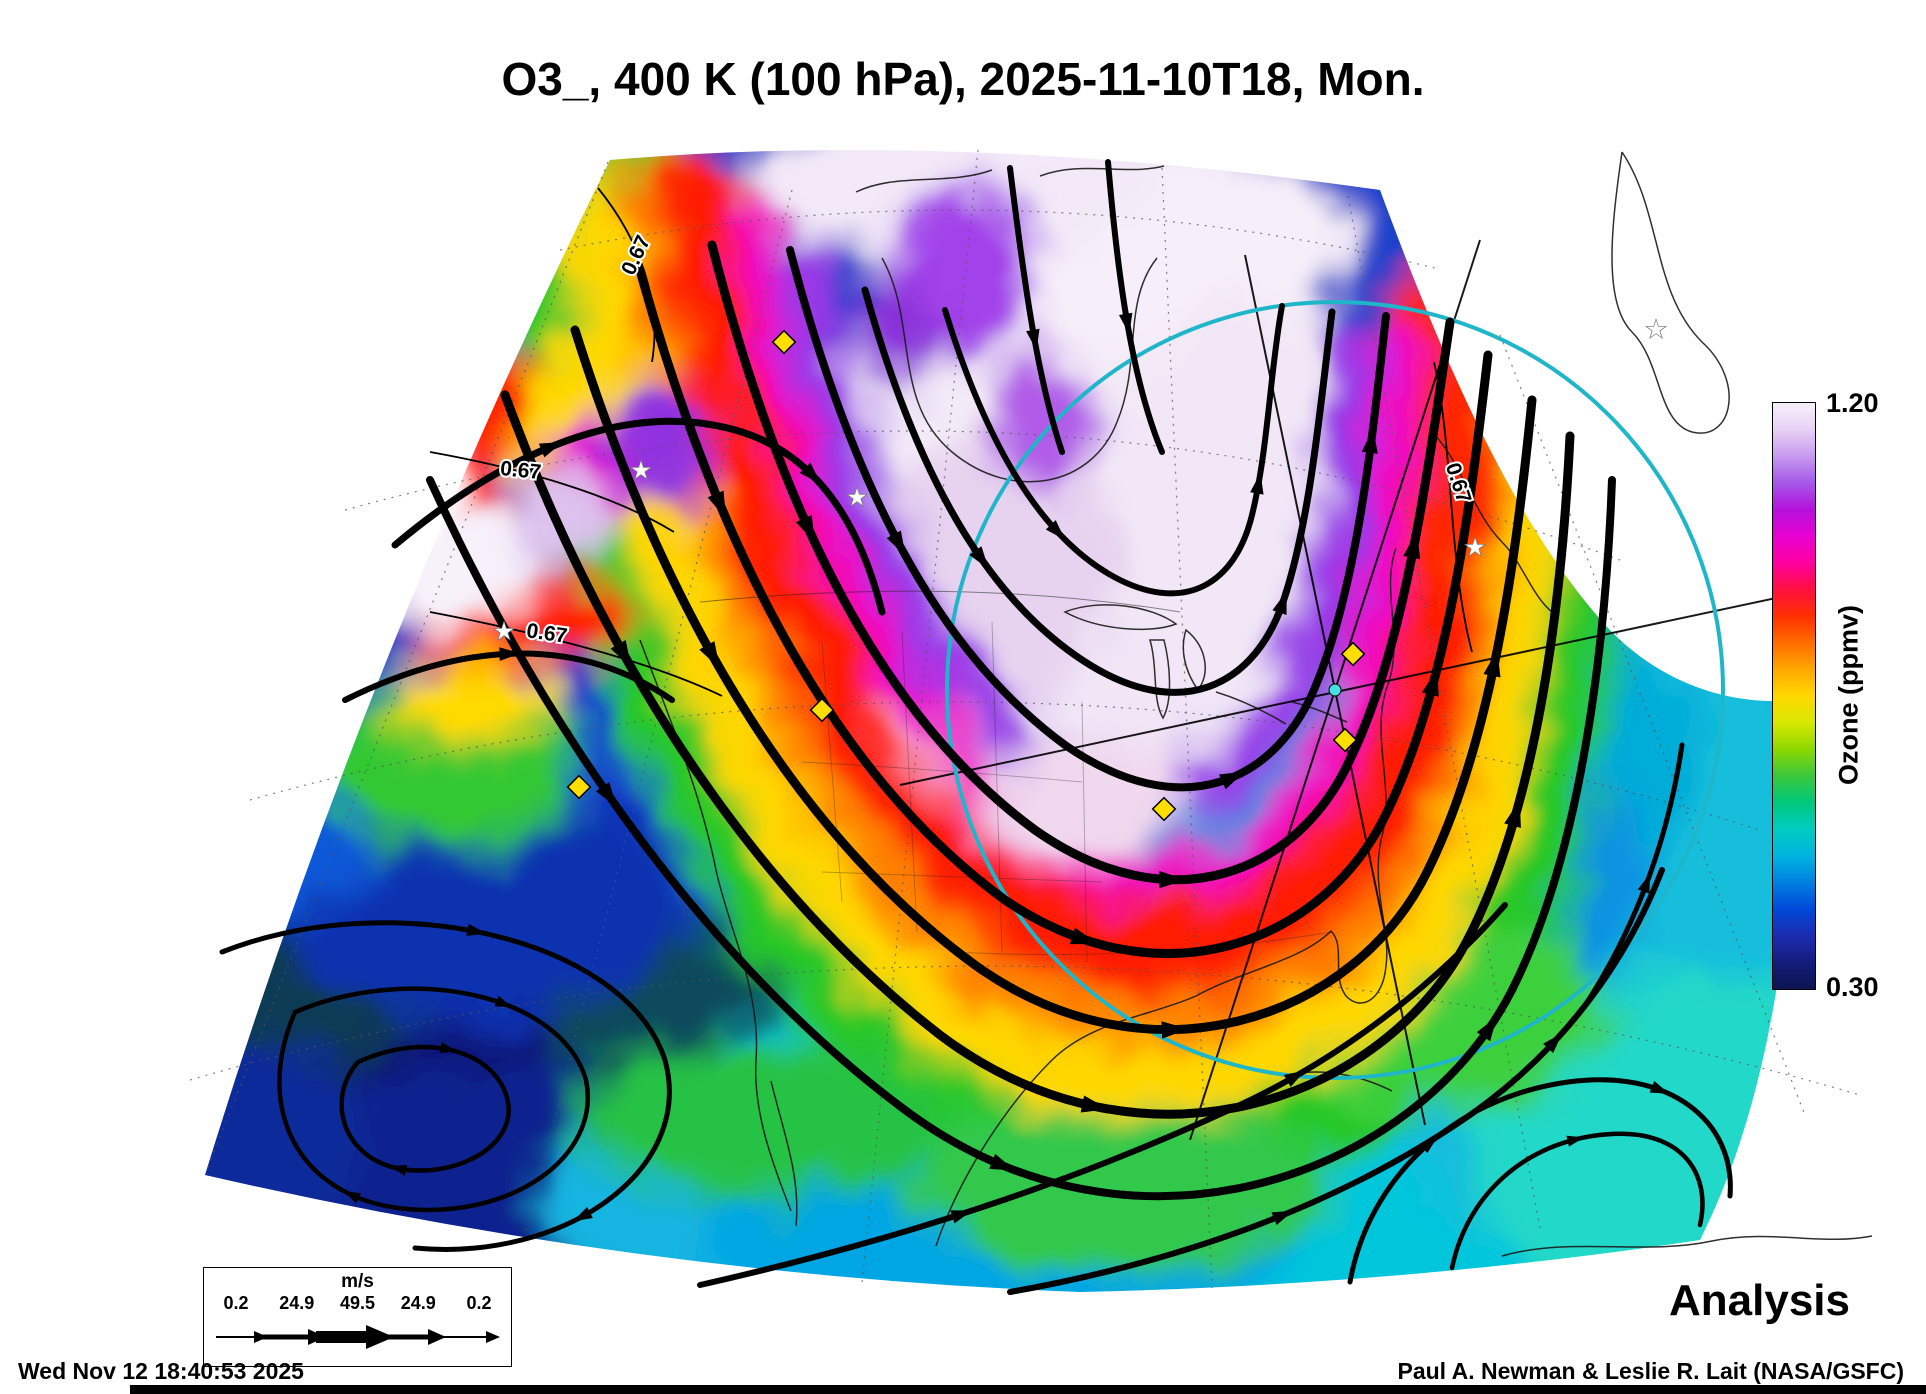  Describe the element at coordinates (161, 1371) in the screenshot. I see `timestamp-label: Wed Nov 12 18:40:53 2025` at that location.